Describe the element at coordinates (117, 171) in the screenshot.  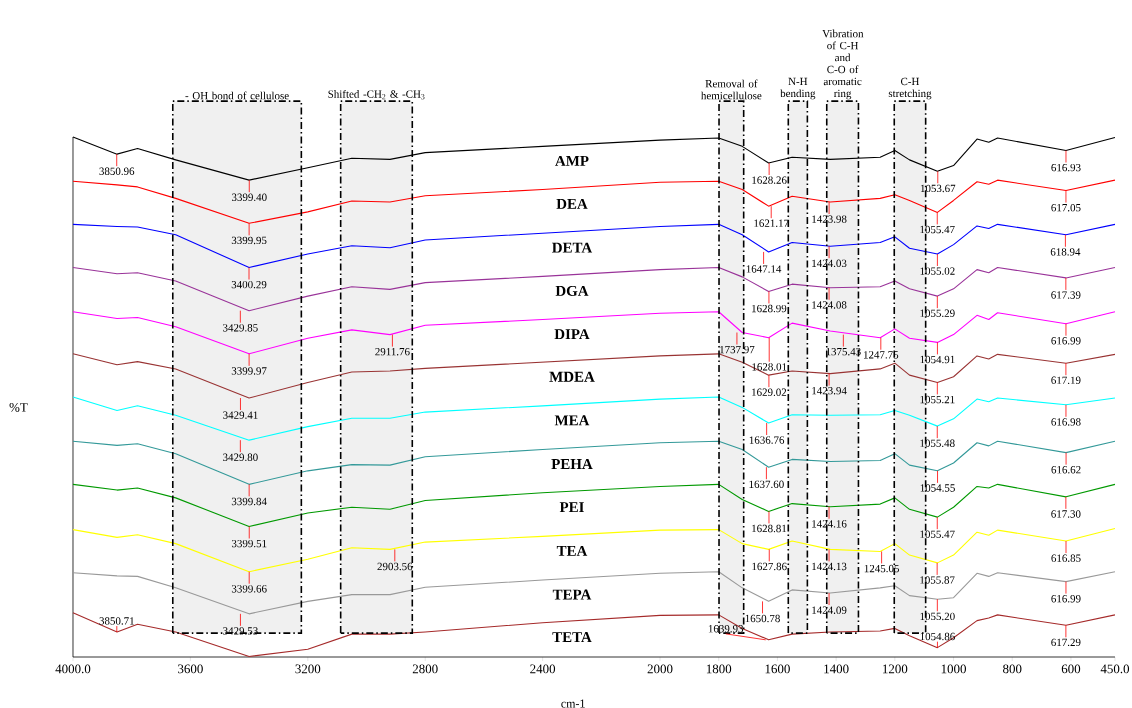
I see `annotation: 3850.96` at that location.